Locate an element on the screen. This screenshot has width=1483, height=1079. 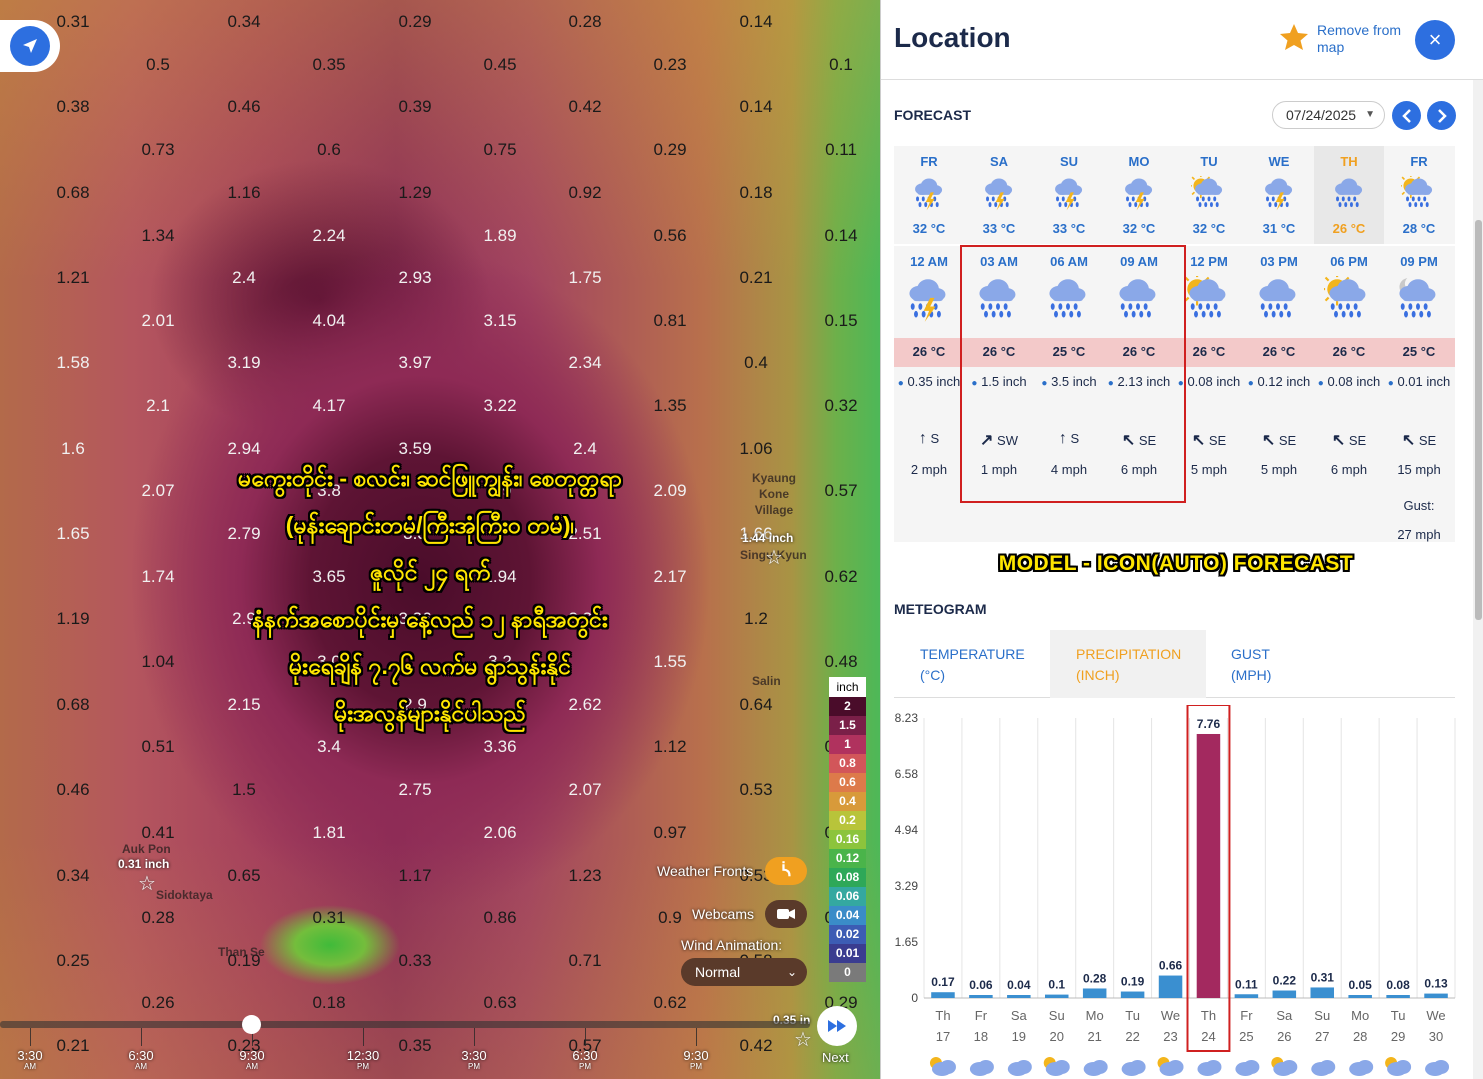
tab-gust: GUST (MPH) is located at coordinates (1251, 664).